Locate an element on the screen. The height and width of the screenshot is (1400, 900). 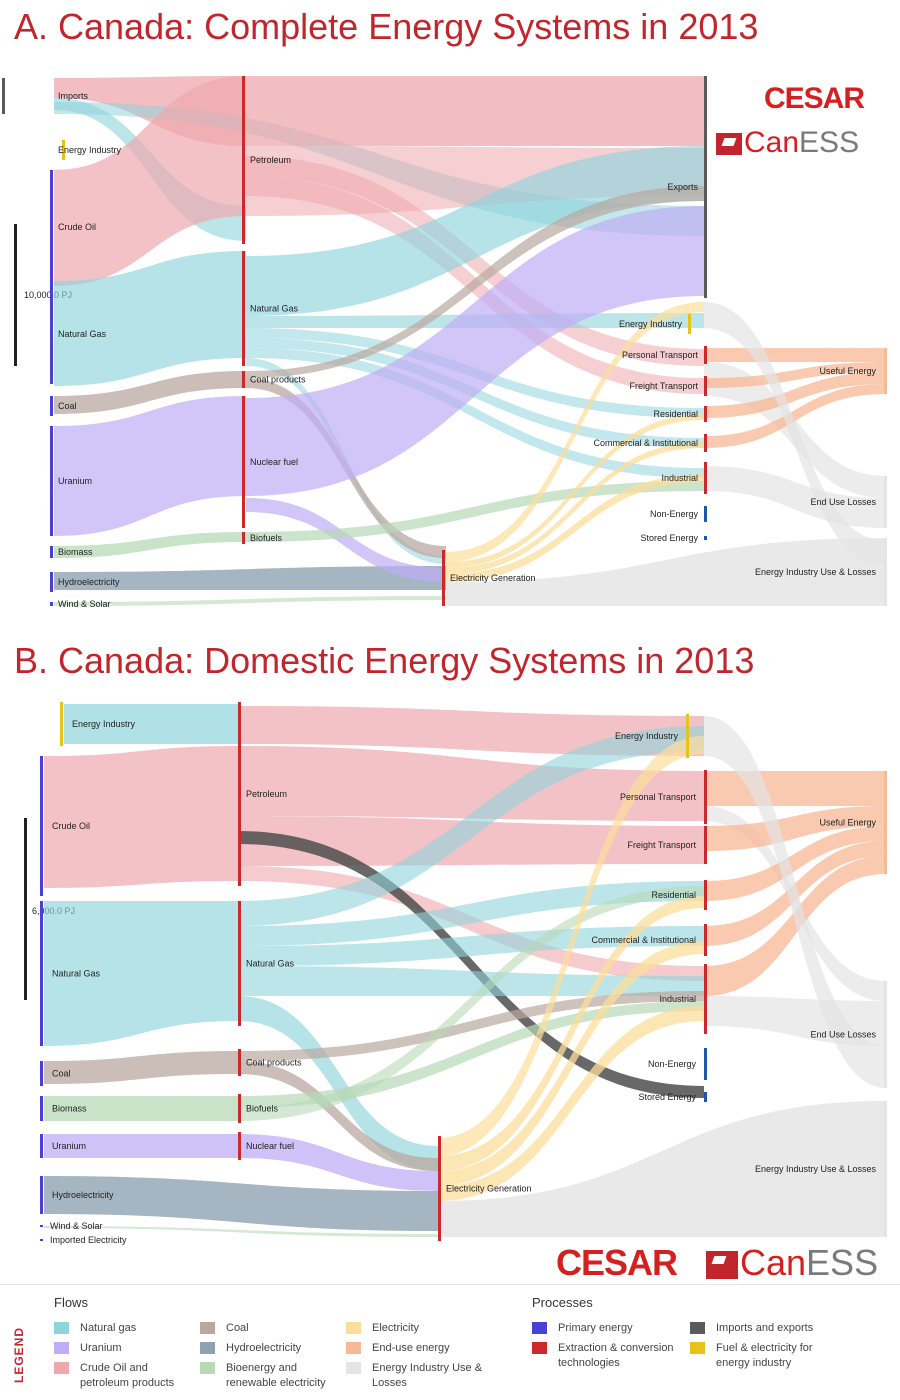
flow-coal-electricity is located at coordinates (338, 1116).